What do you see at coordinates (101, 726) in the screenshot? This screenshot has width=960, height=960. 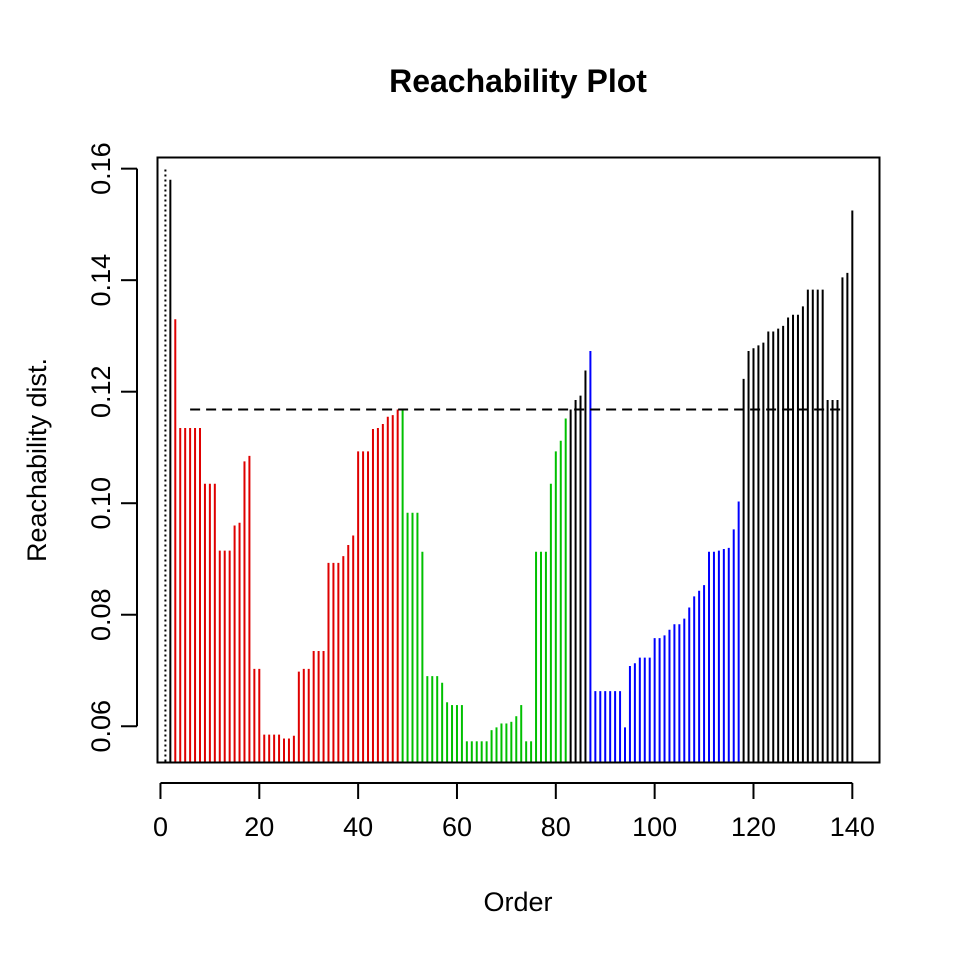 I see `y-tick-label-0: 0.06` at bounding box center [101, 726].